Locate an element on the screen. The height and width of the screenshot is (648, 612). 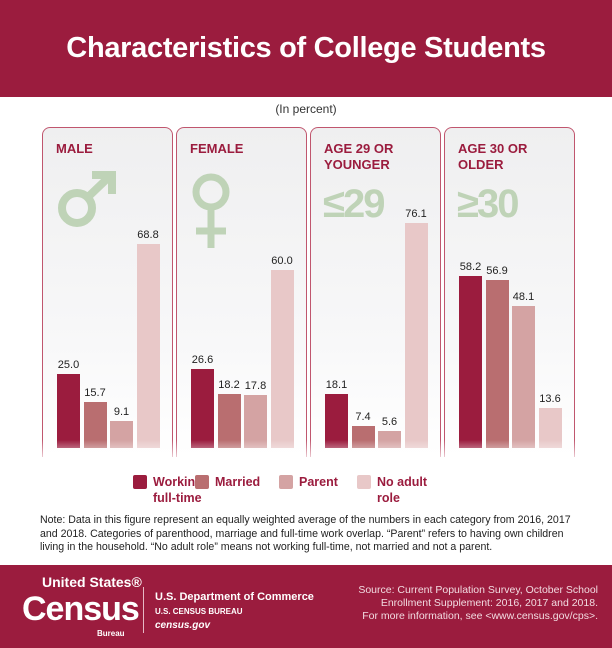
legend-label: No adult role is located at coordinates (402, 490).